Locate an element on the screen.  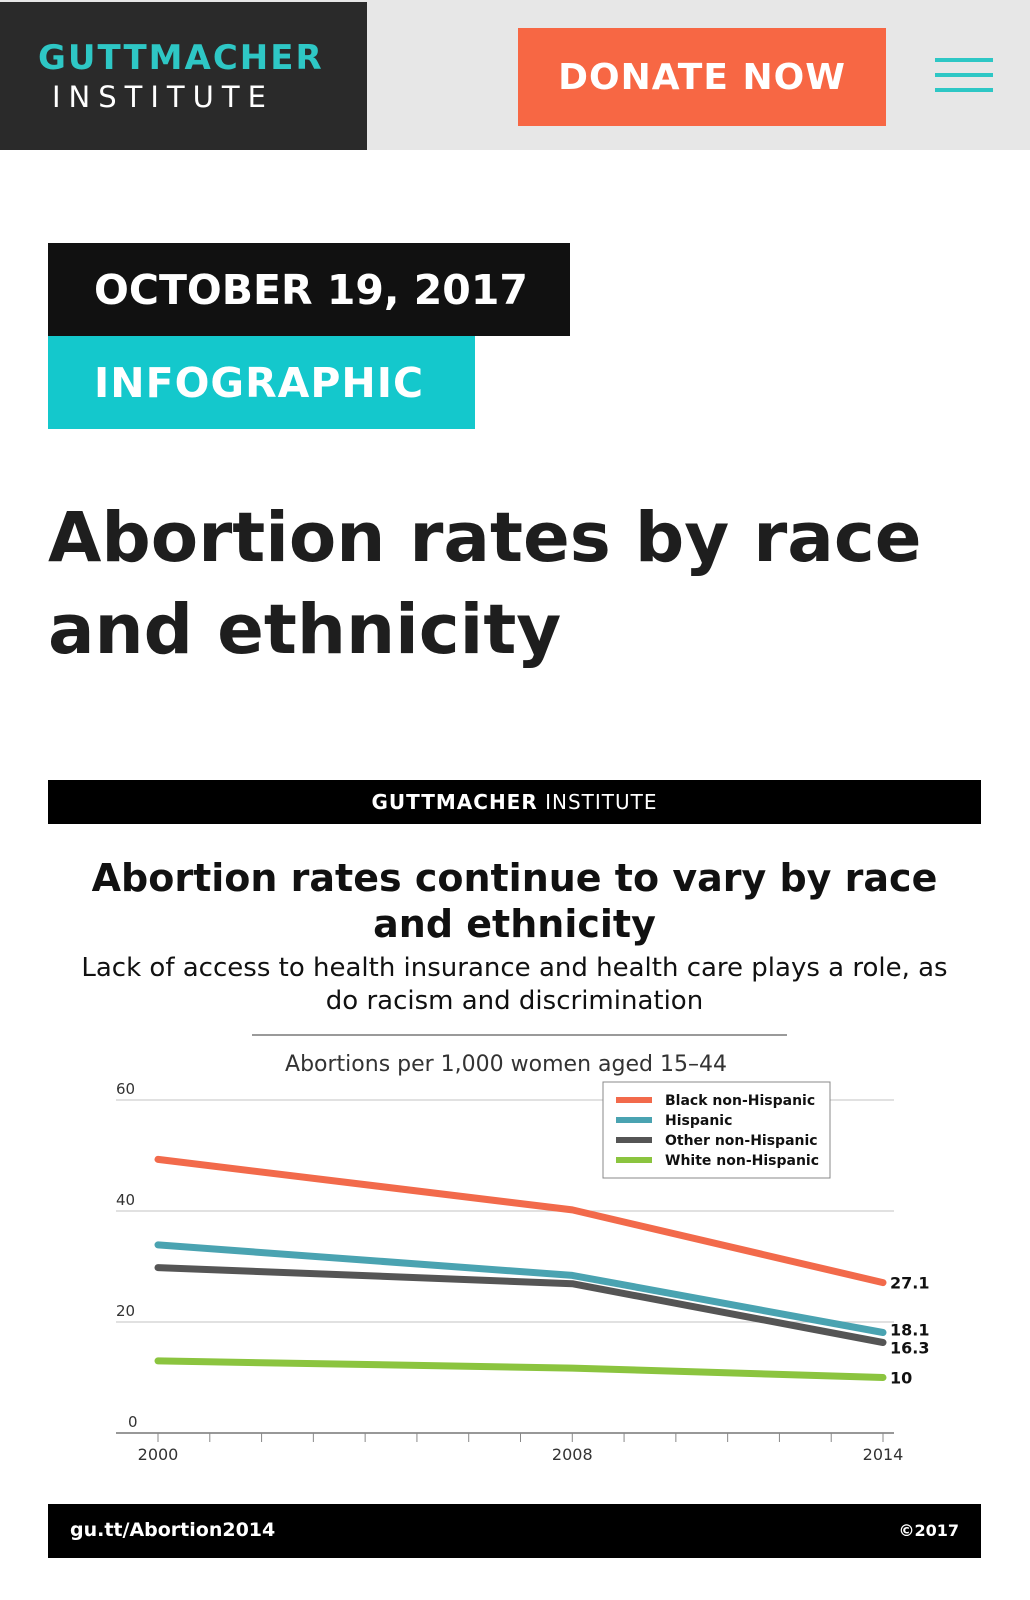
y-tick-label: 0 is located at coordinates (133, 1422).